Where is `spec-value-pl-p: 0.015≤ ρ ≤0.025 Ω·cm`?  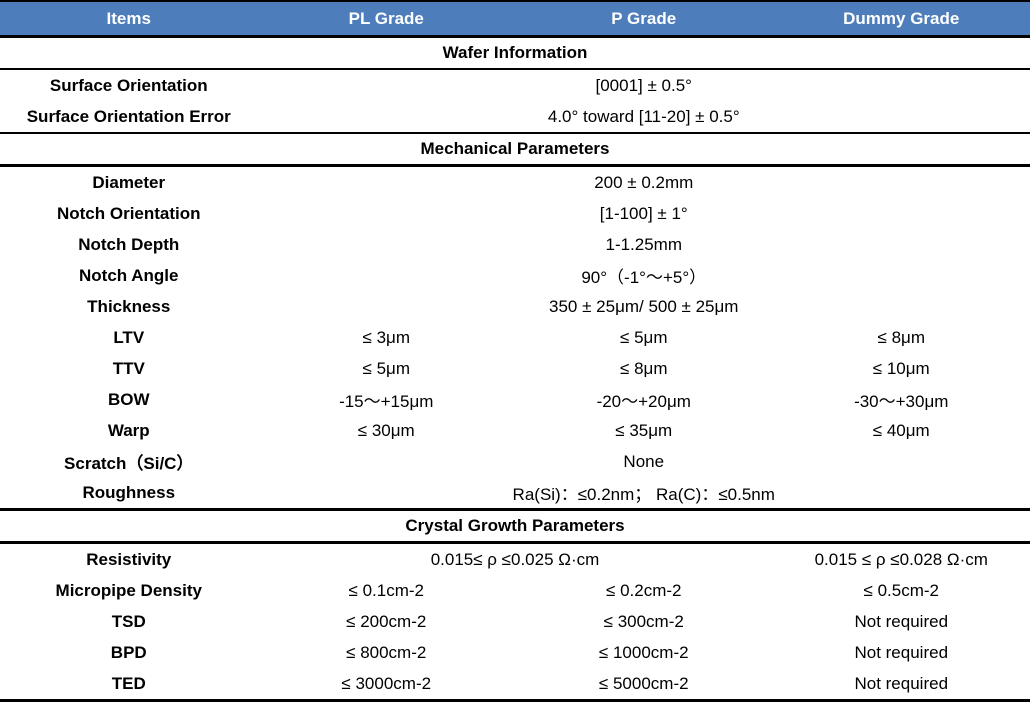
spec-value-pl-p: 0.015≤ ρ ≤0.025 Ω·cm is located at coordinates (515, 559).